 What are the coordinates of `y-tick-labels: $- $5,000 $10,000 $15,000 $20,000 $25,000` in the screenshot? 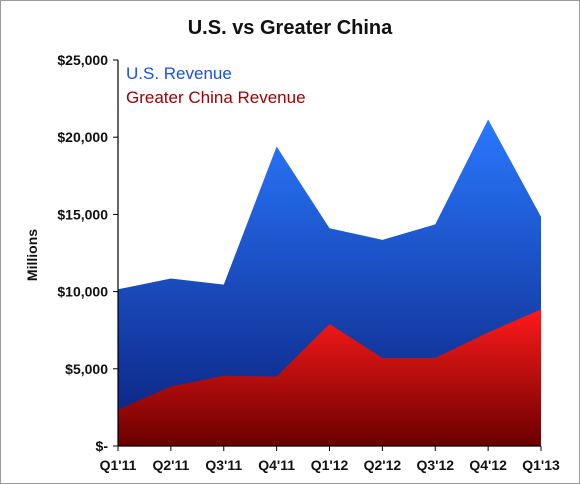 It's located at (82, 253).